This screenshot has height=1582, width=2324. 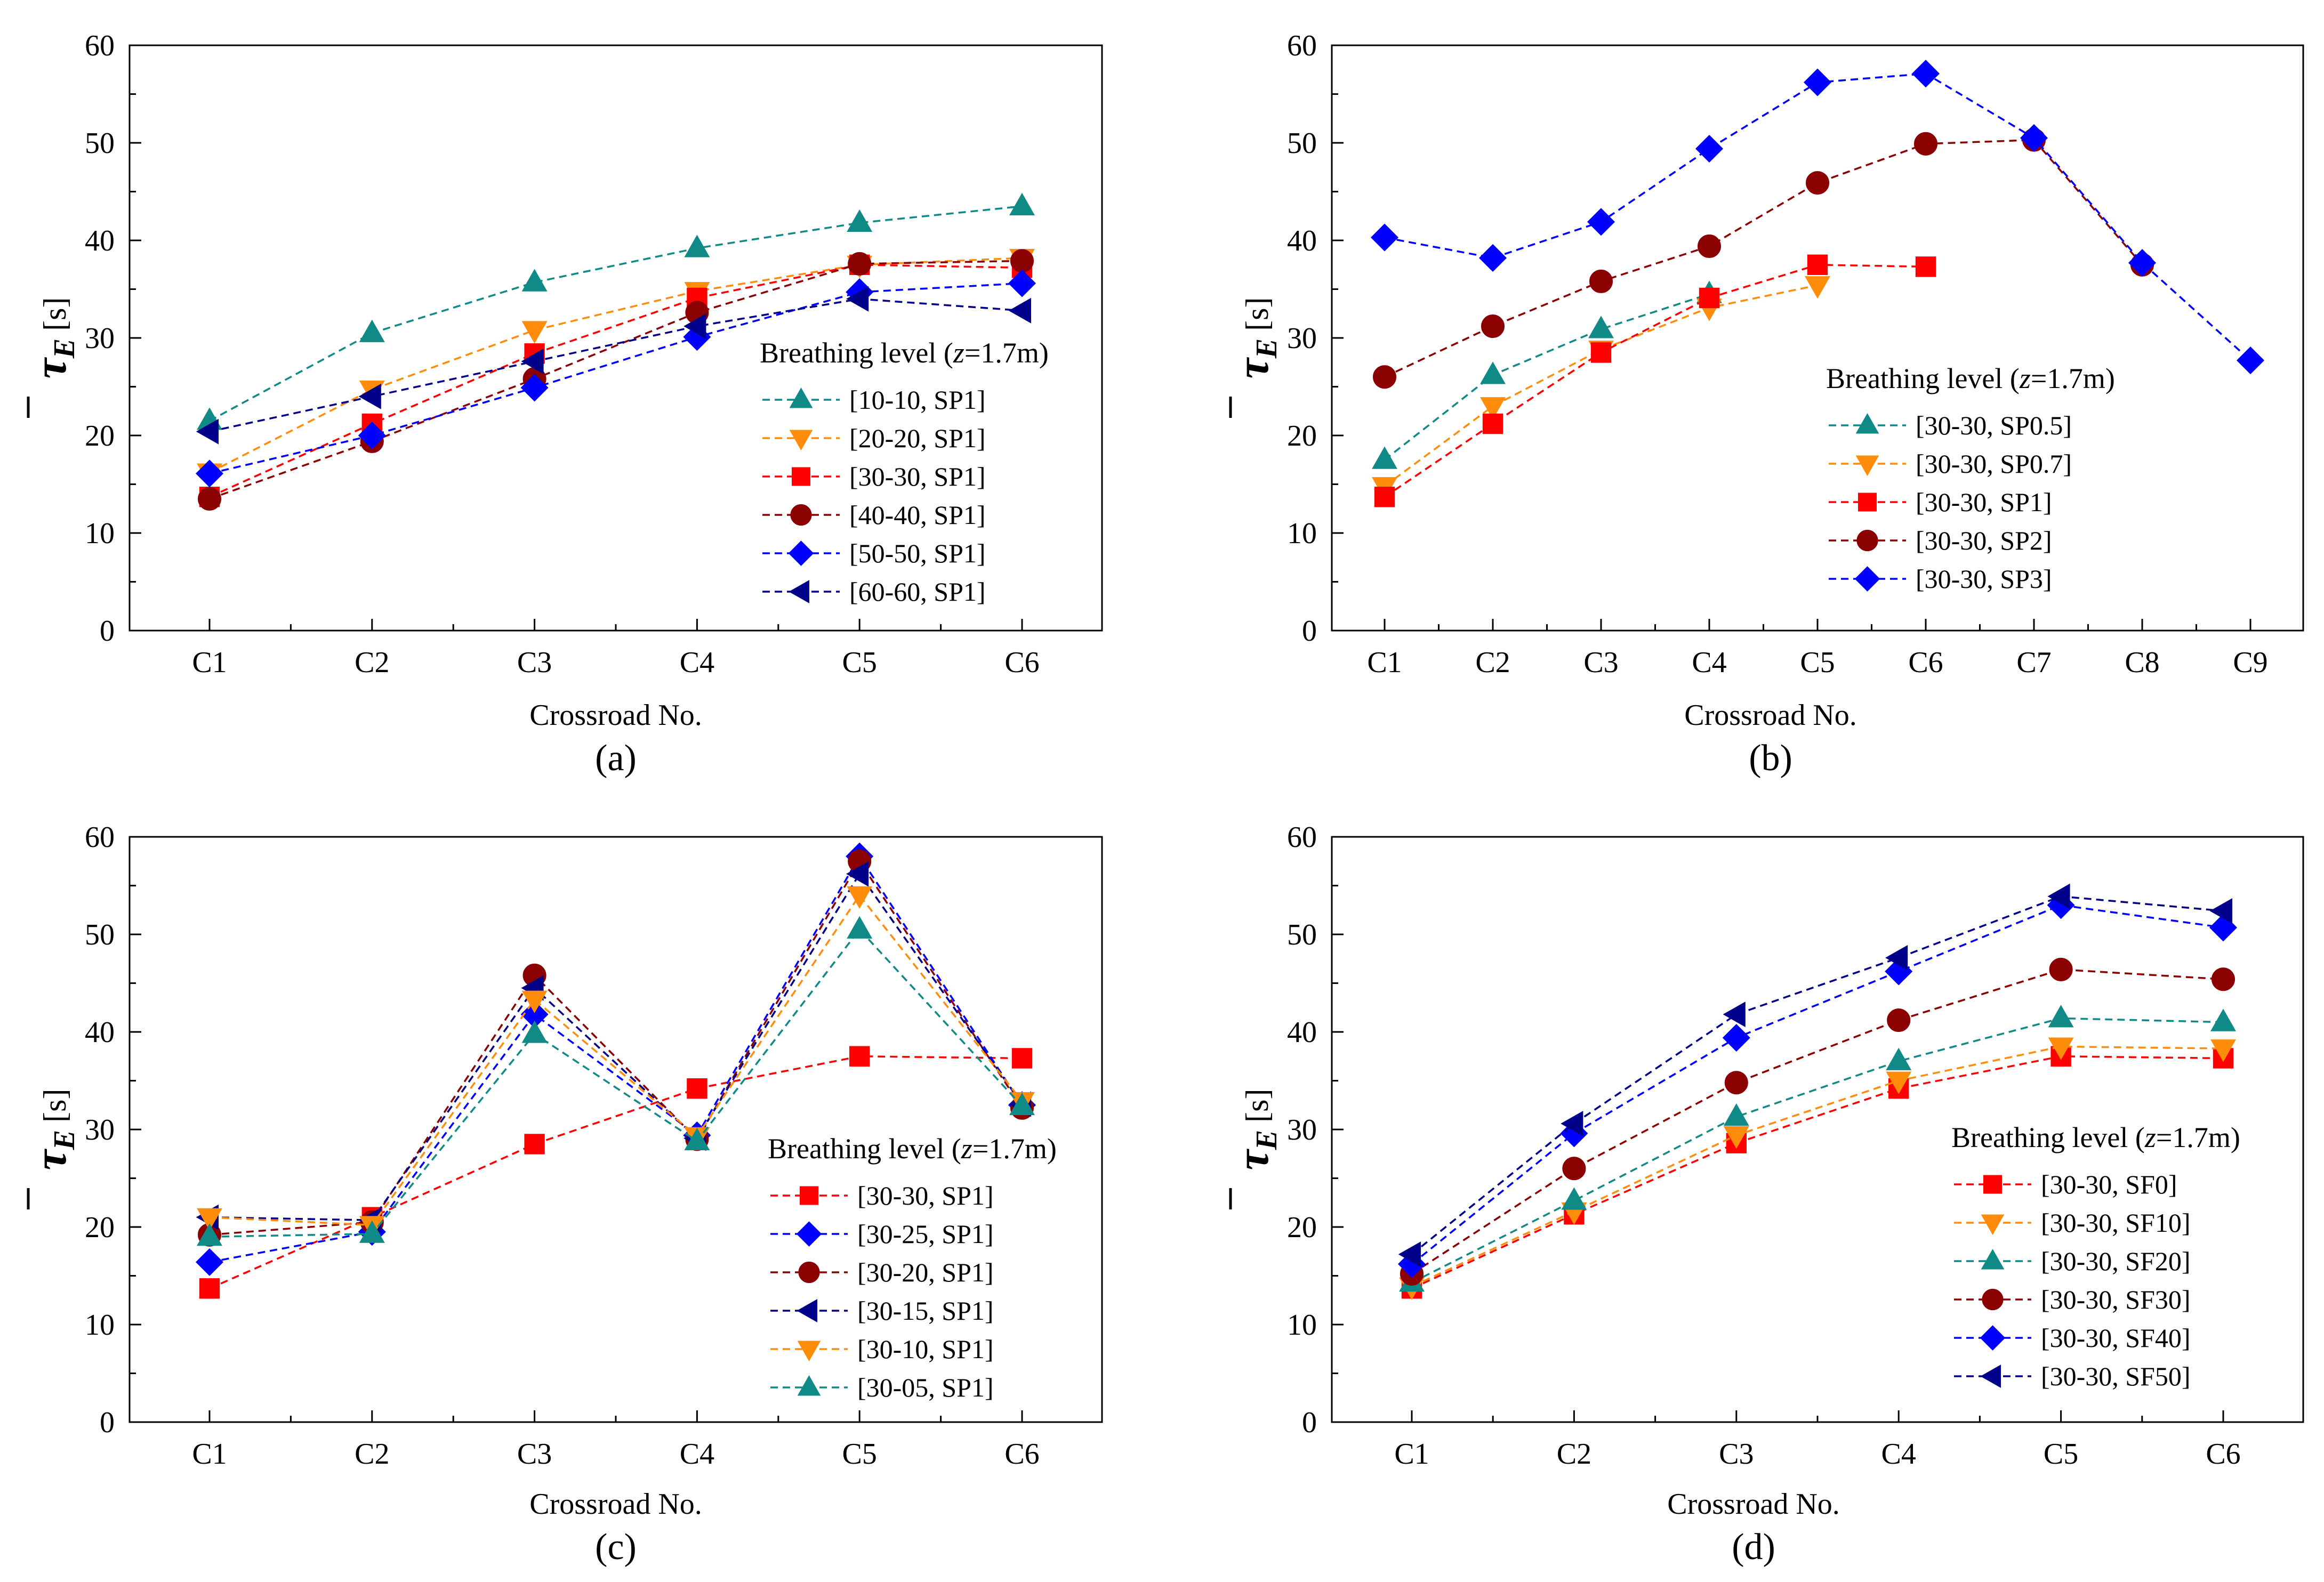 I want to click on legend-entry: [30-30, SF0], so click(x=2109, y=1184).